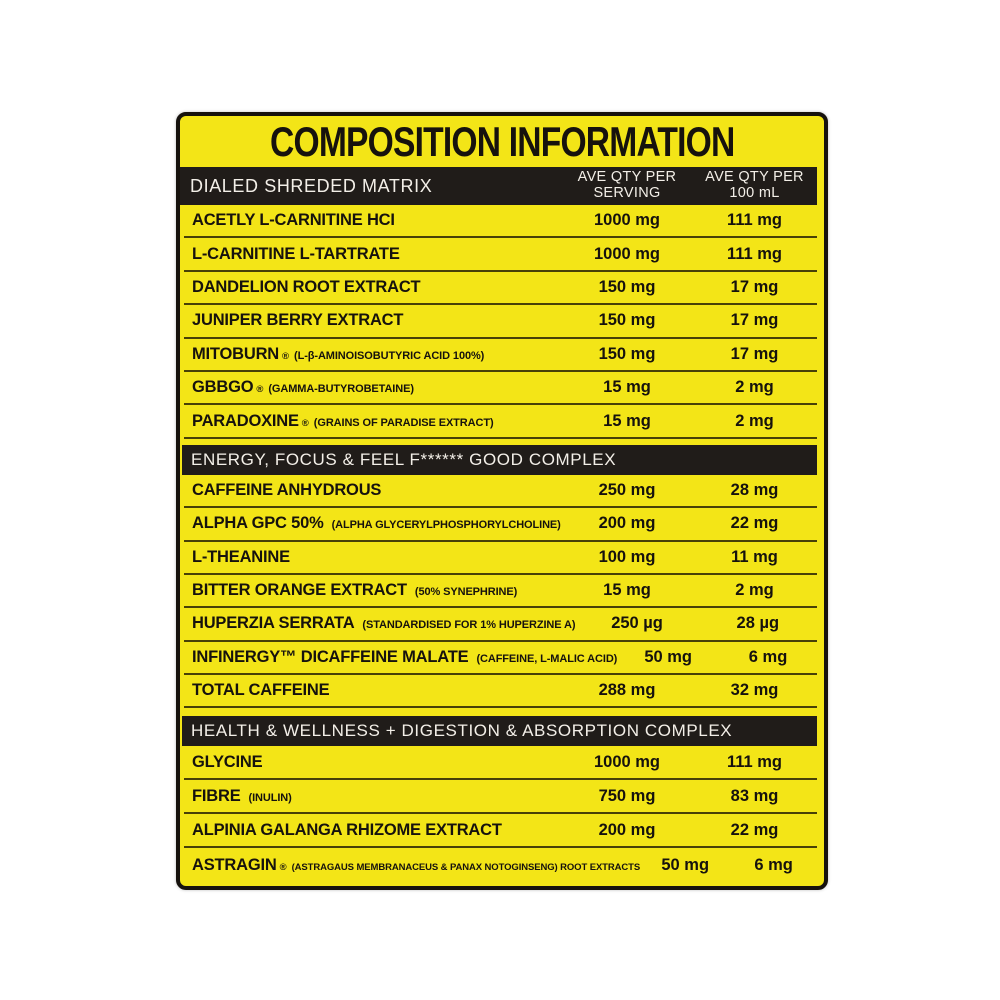 Image resolution: width=1000 pixels, height=1000 pixels. What do you see at coordinates (373, 796) in the screenshot?
I see `ingredient-name: FIBRE (INULIN)` at bounding box center [373, 796].